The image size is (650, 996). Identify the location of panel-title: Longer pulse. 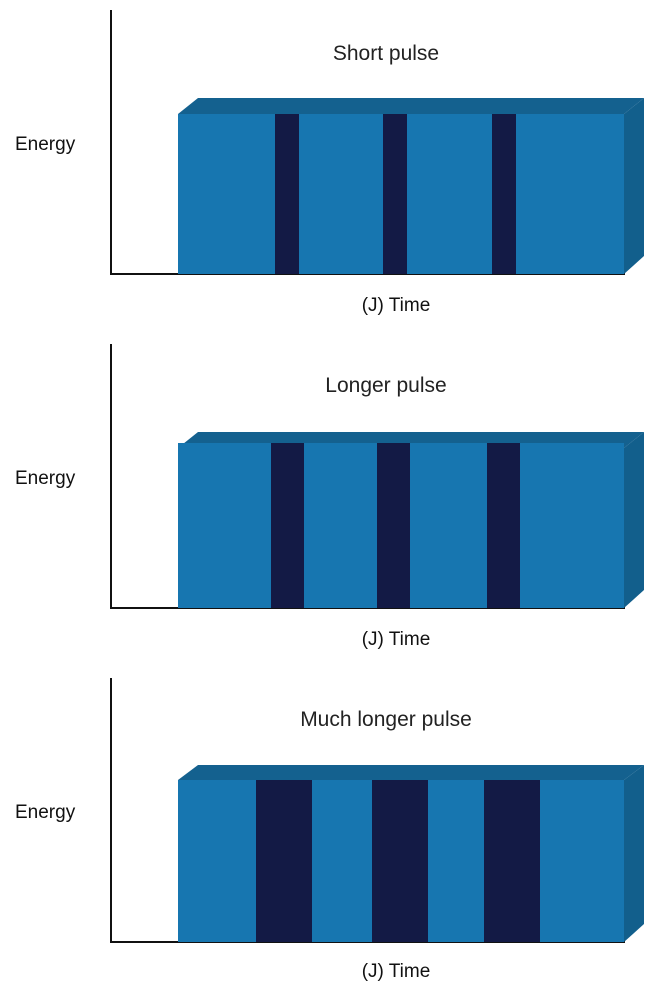
(385, 385).